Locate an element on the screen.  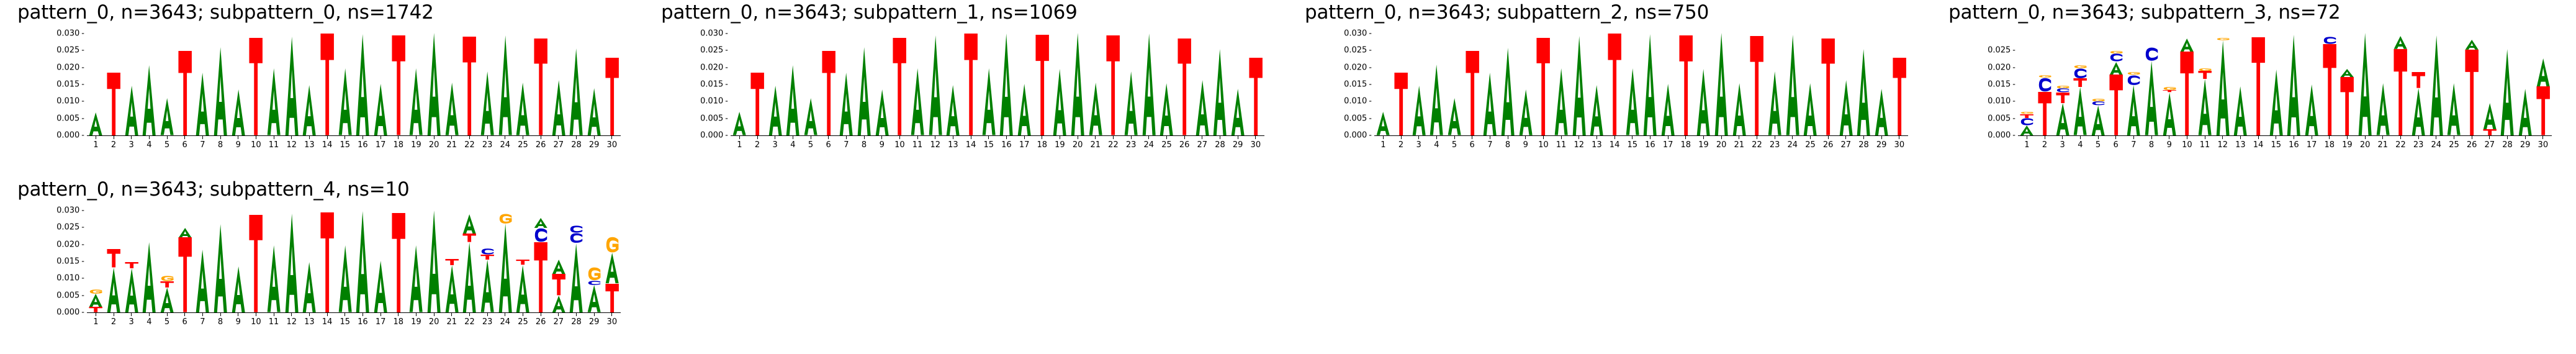
x-tick: 5 is located at coordinates (167, 320).